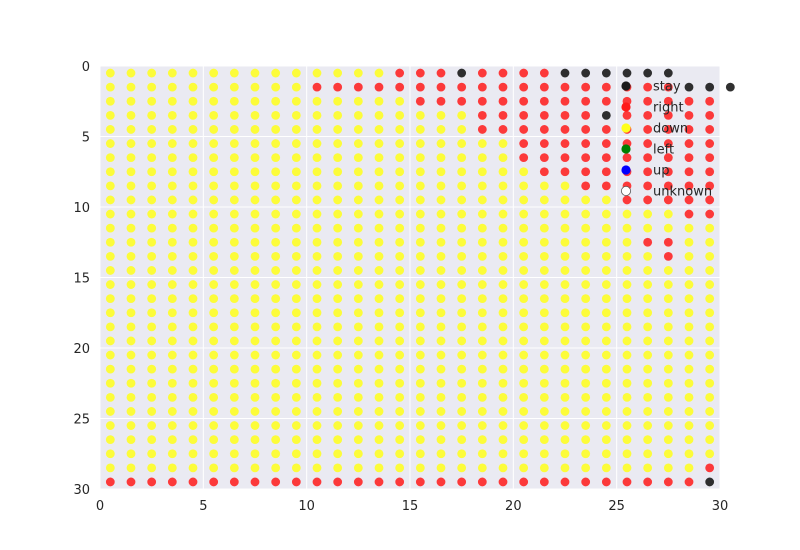 The width and height of the screenshot is (800, 550). I want to click on legend-label-down: down, so click(670, 129).